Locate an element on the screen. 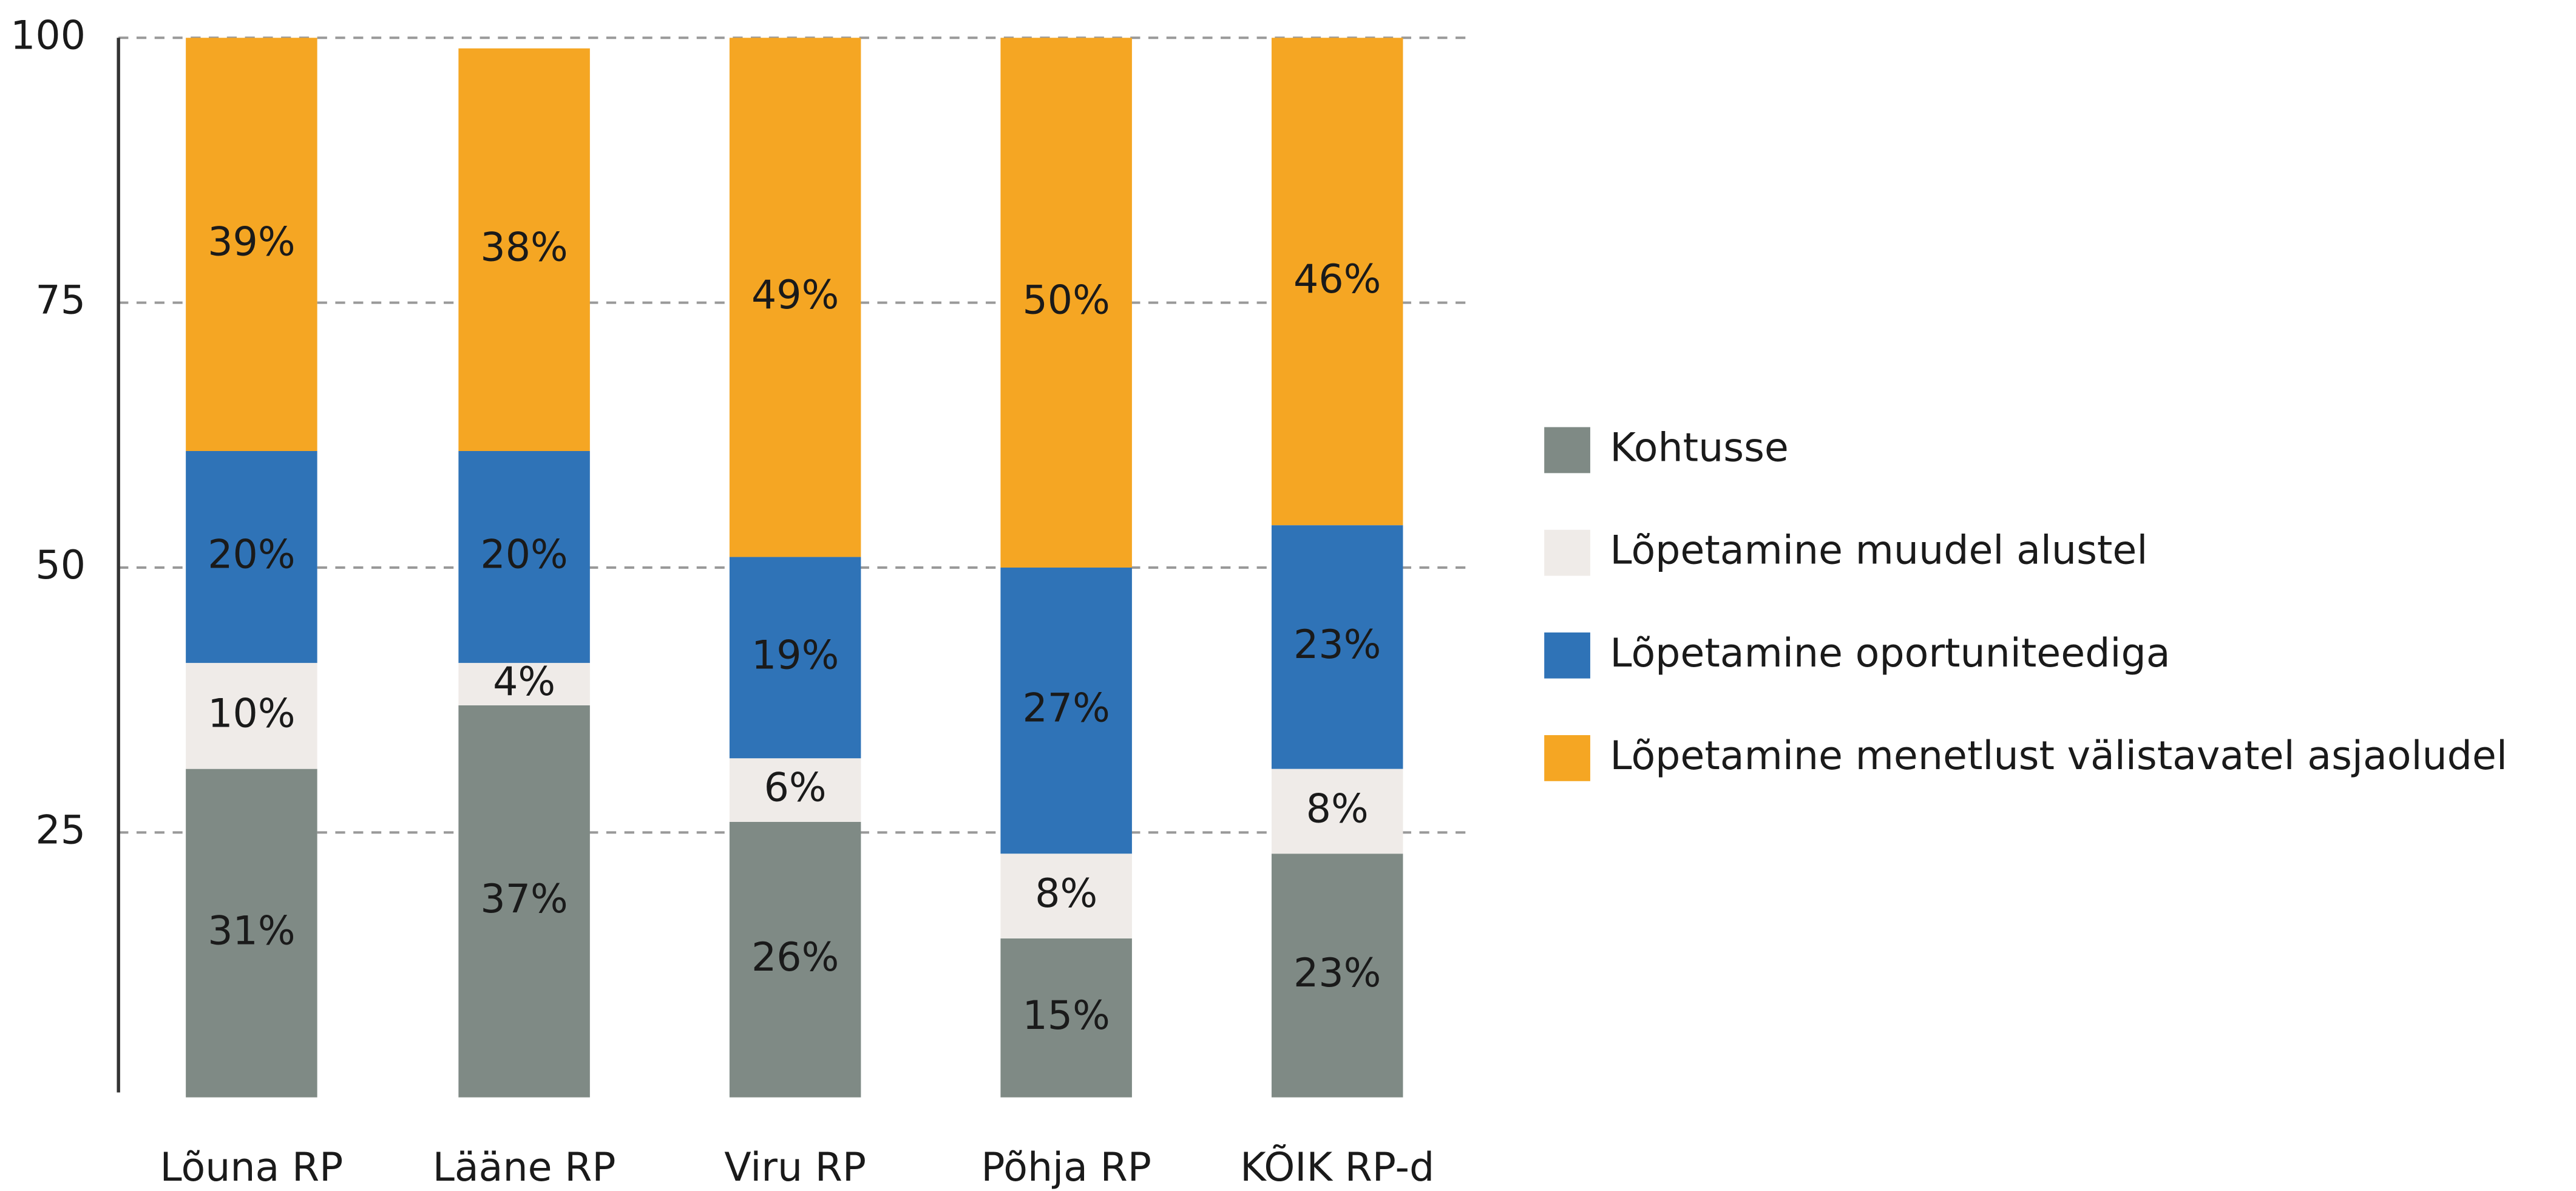 The image size is (2576, 1191). y-tick-label: 25 is located at coordinates (60, 830).